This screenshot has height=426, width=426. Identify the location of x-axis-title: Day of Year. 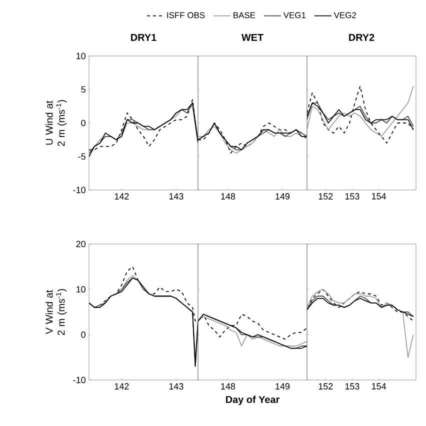
(253, 400).